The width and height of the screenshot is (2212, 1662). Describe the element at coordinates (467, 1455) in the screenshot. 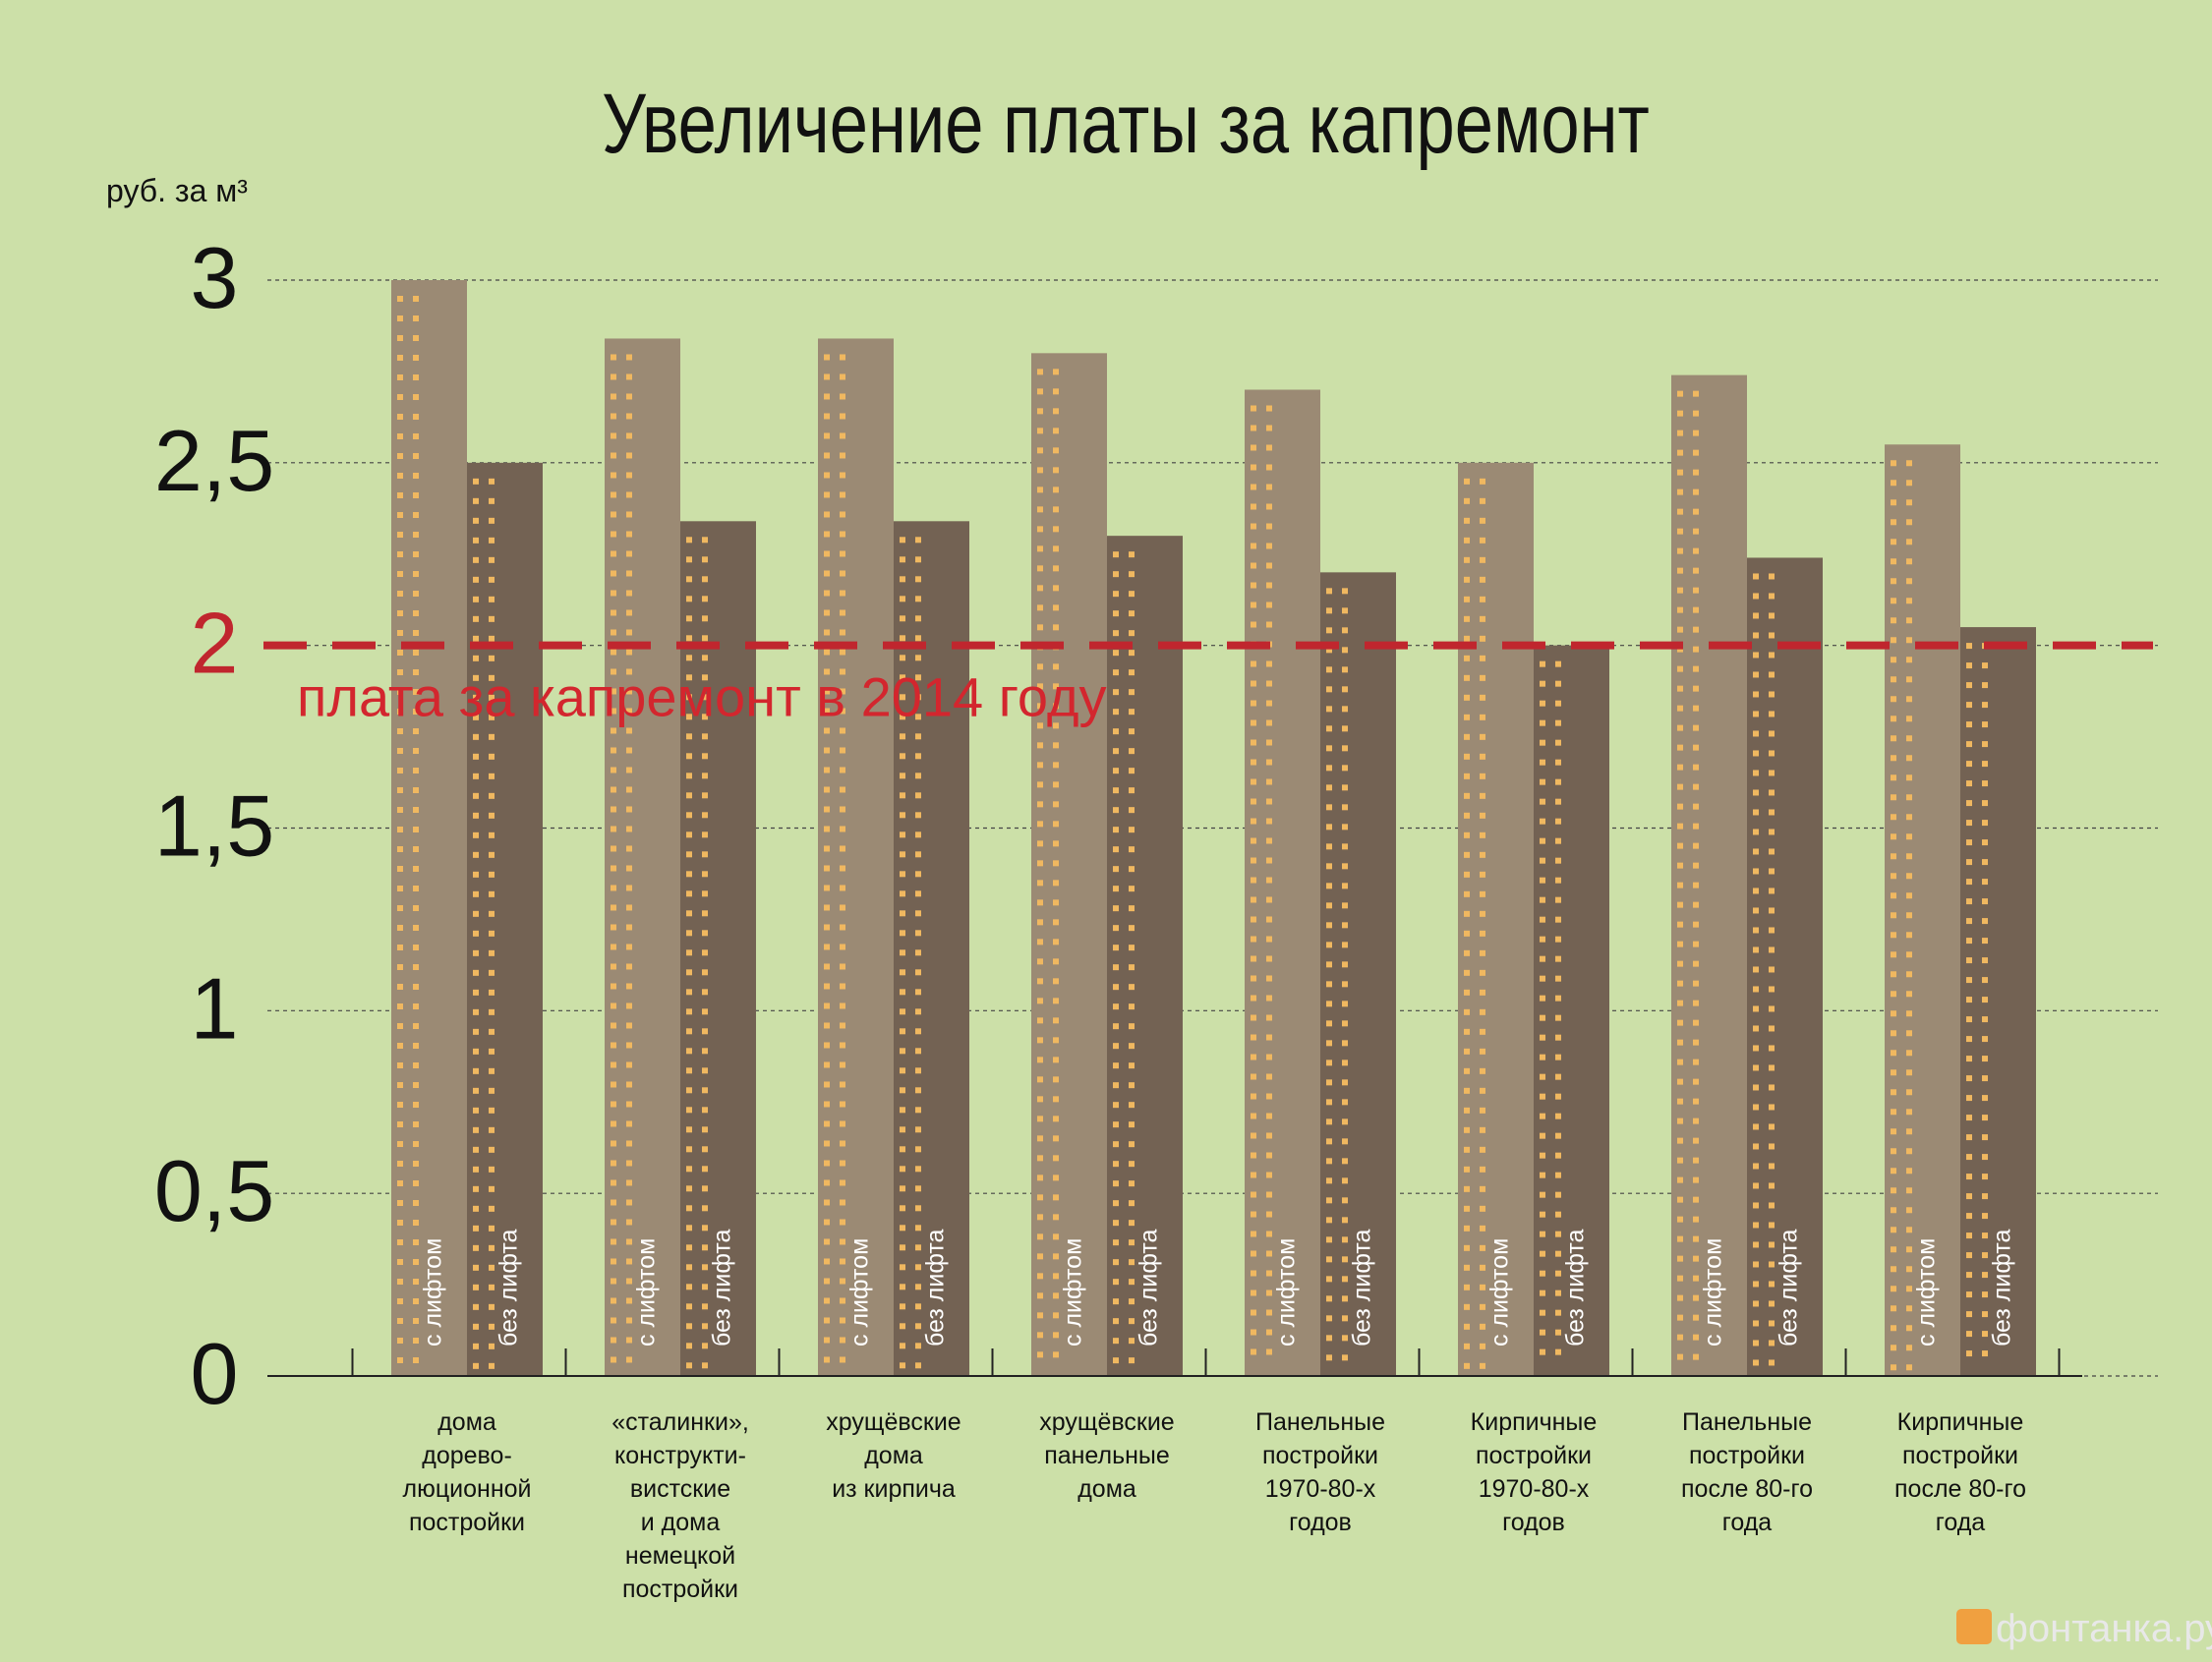

I see `category-label-line: дорево-` at that location.